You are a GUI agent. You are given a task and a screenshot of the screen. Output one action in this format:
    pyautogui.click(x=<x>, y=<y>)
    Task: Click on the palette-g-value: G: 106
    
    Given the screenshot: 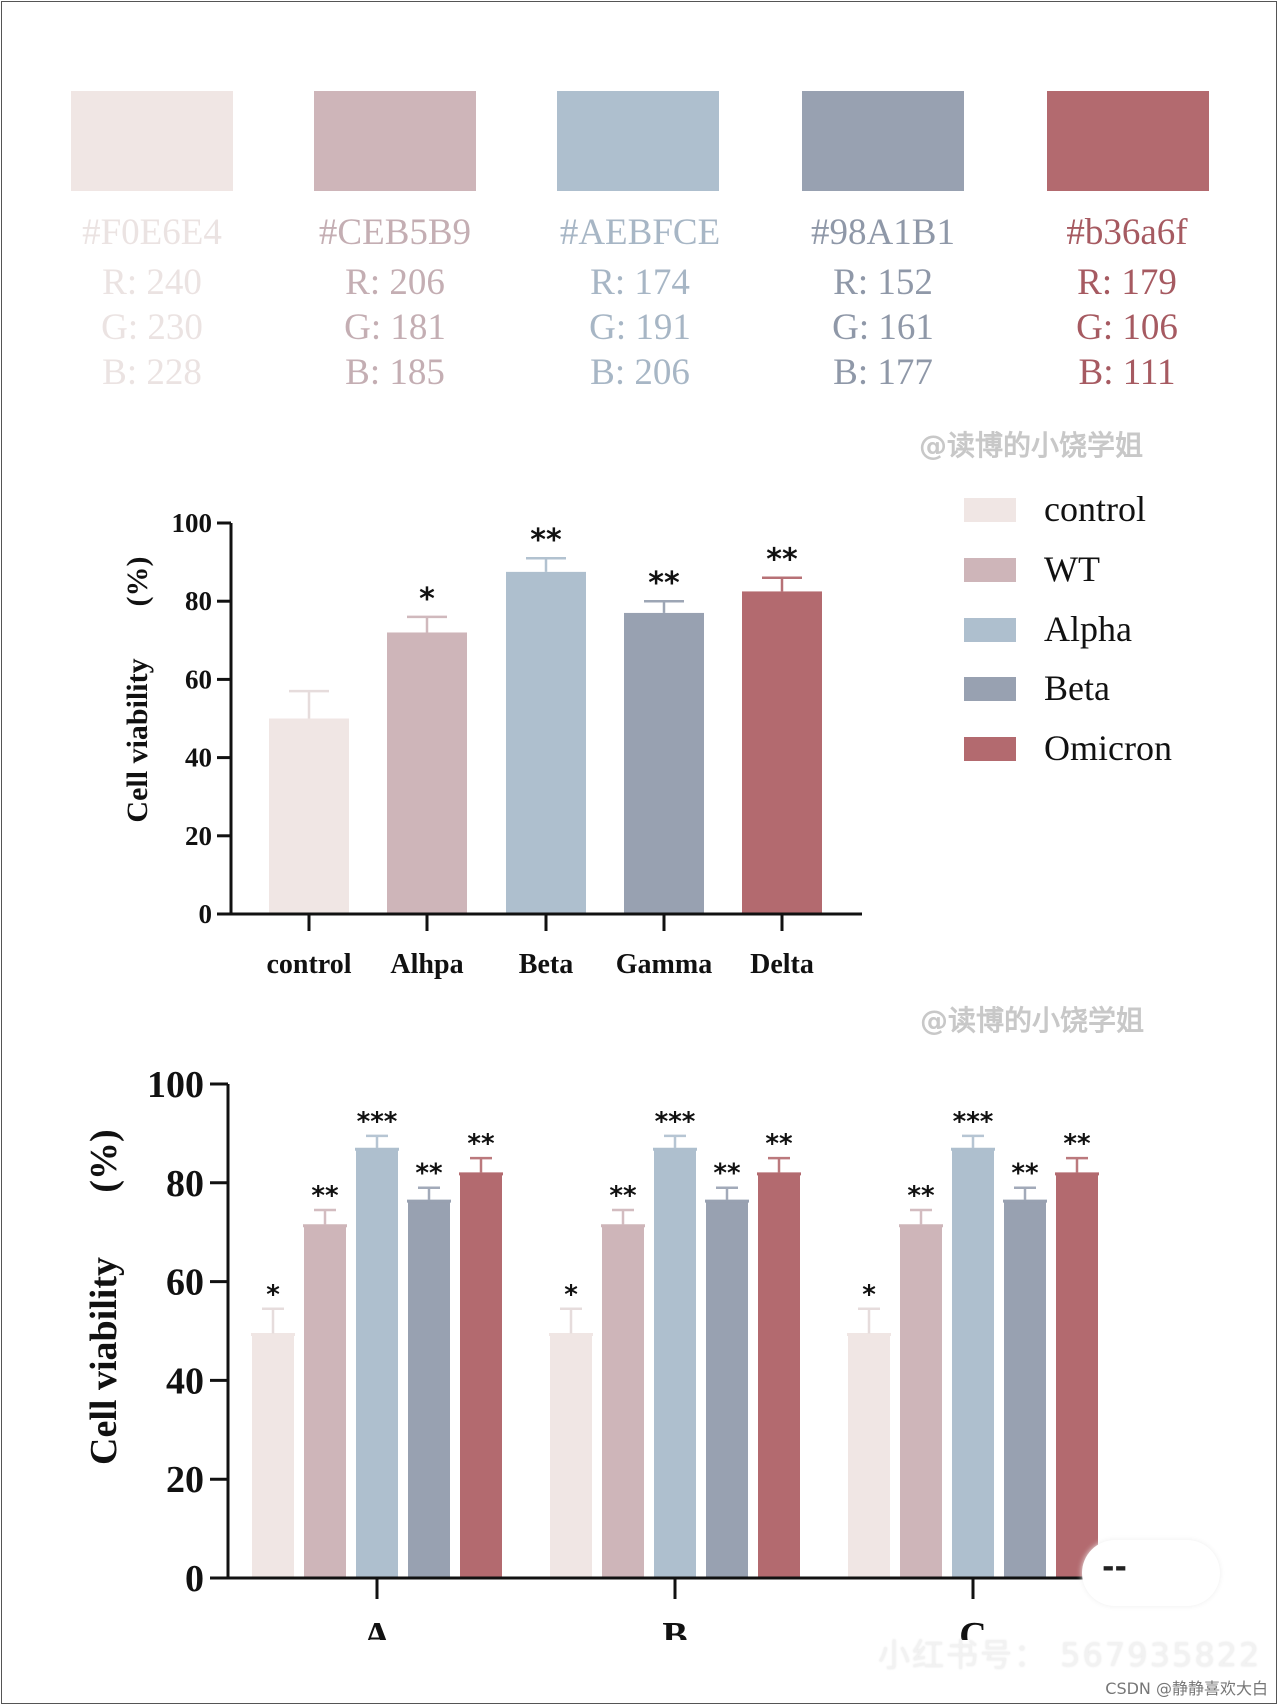 What is the action you would take?
    pyautogui.click(x=1127, y=327)
    